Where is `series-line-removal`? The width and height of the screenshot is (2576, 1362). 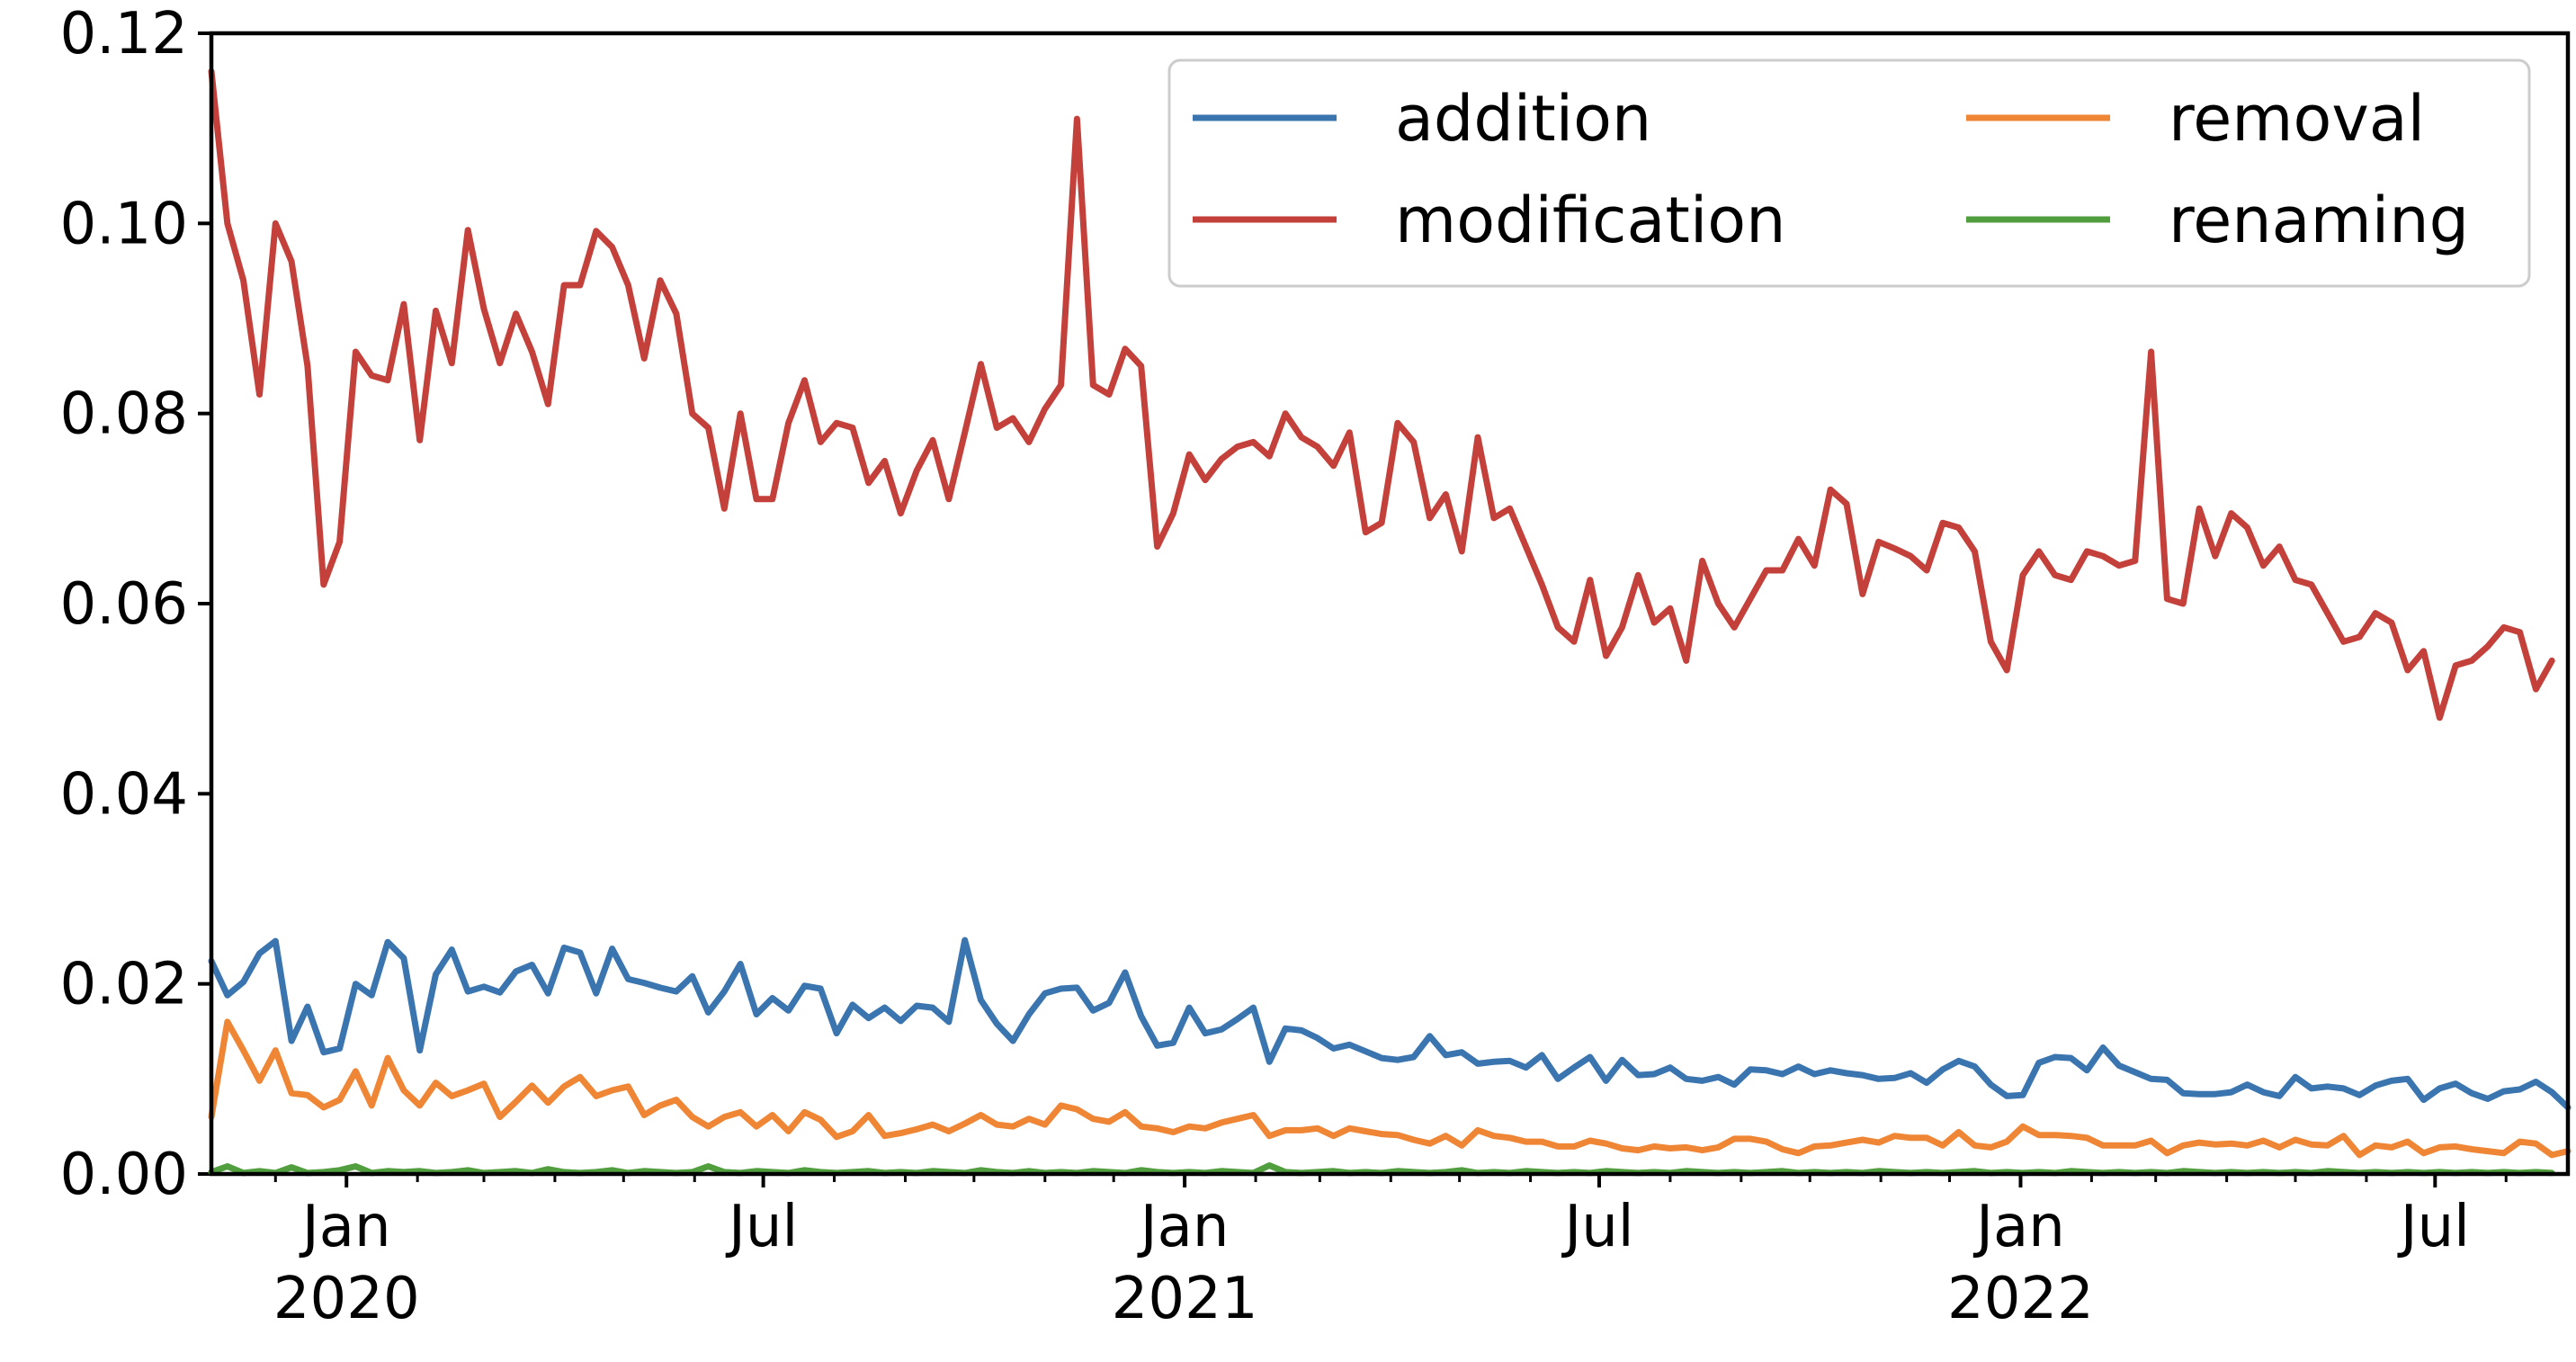 series-line-removal is located at coordinates (1390, 1088).